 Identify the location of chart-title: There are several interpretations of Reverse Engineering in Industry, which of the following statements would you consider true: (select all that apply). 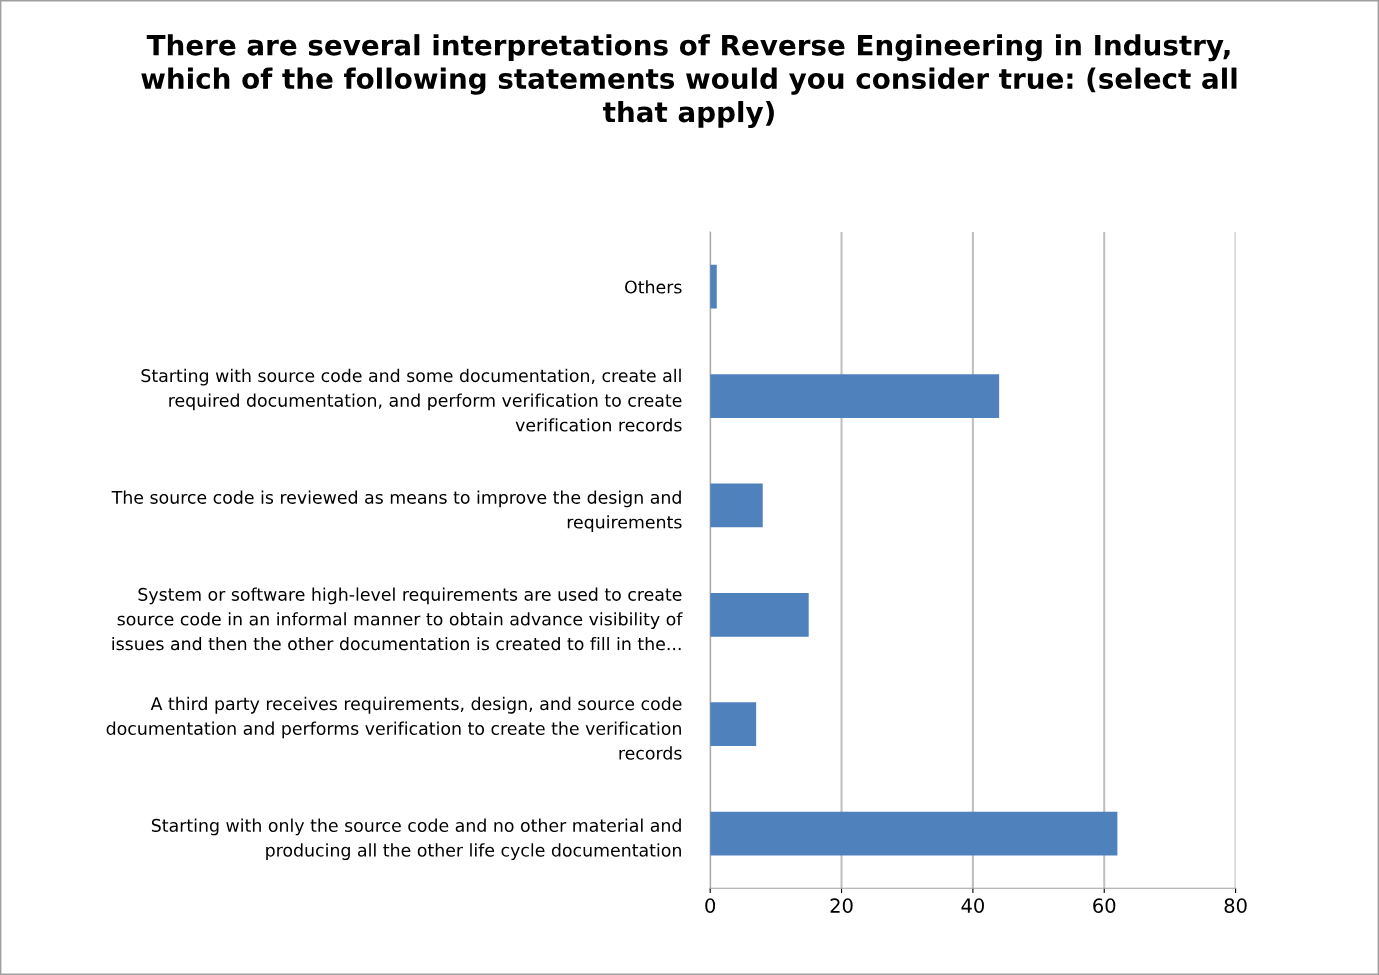
(689, 81).